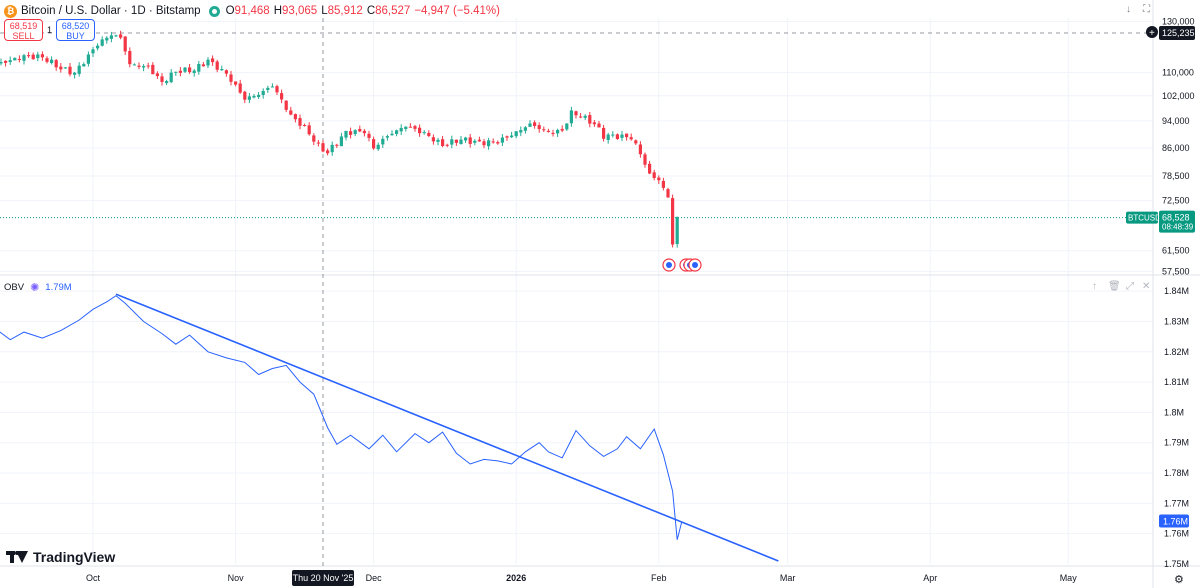 This screenshot has height=588, width=1200. I want to click on time-tick-label: Oct, so click(93, 578).